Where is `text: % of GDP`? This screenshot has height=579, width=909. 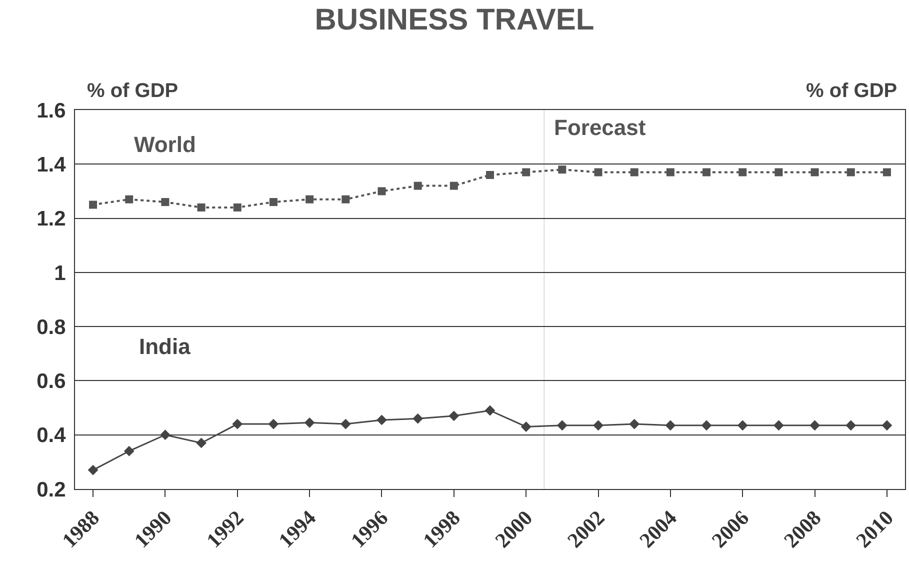 text: % of GDP is located at coordinates (852, 91).